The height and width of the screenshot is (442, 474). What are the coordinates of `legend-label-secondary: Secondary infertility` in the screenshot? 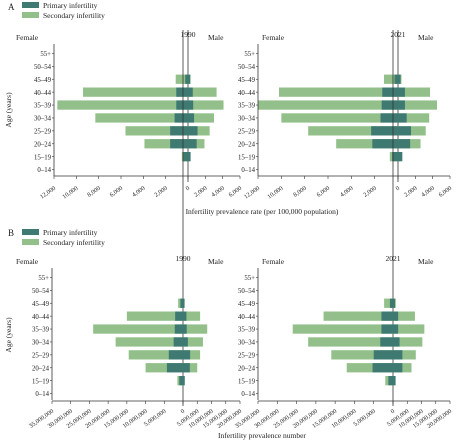 It's located at (74, 242).